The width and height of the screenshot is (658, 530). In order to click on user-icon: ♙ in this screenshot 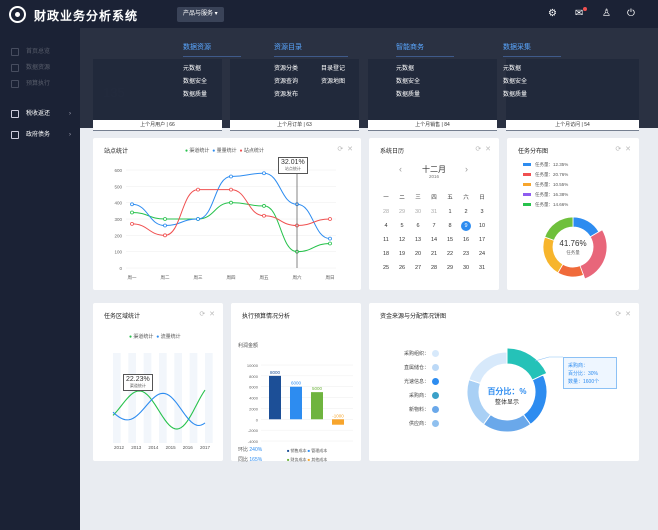, I will do `click(606, 13)`.